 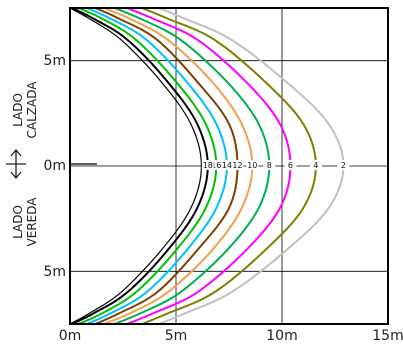 What do you see at coordinates (176, 336) in the screenshot?
I see `x-tick-5: 5m` at bounding box center [176, 336].